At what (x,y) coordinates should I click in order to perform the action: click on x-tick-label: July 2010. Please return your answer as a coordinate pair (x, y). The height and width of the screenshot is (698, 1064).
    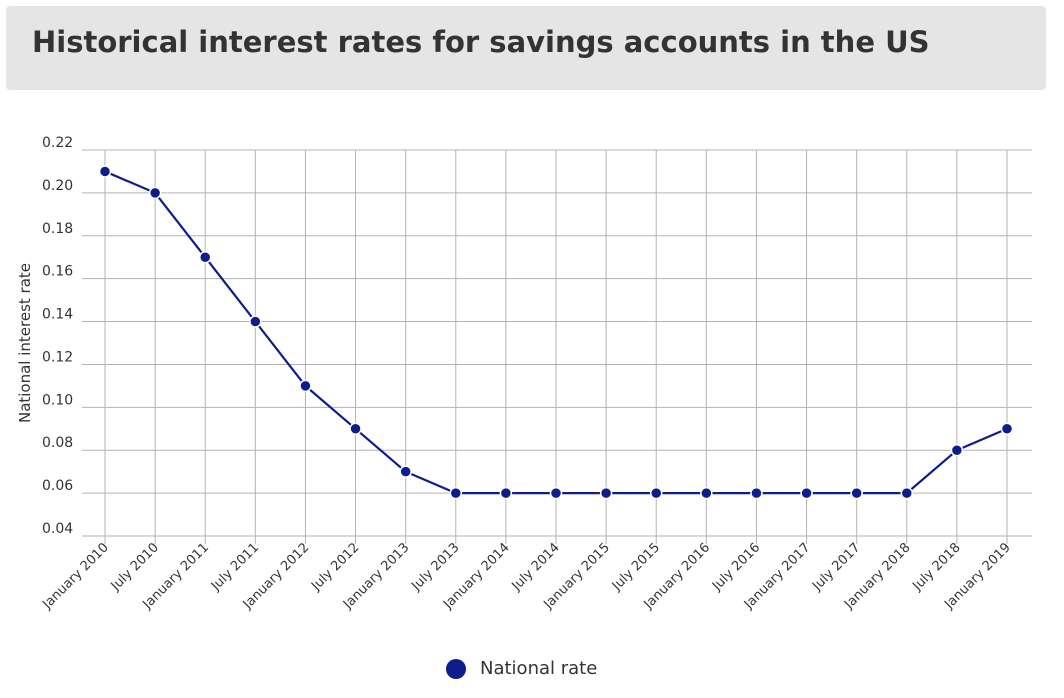
    Looking at the image, I should click on (135, 567).